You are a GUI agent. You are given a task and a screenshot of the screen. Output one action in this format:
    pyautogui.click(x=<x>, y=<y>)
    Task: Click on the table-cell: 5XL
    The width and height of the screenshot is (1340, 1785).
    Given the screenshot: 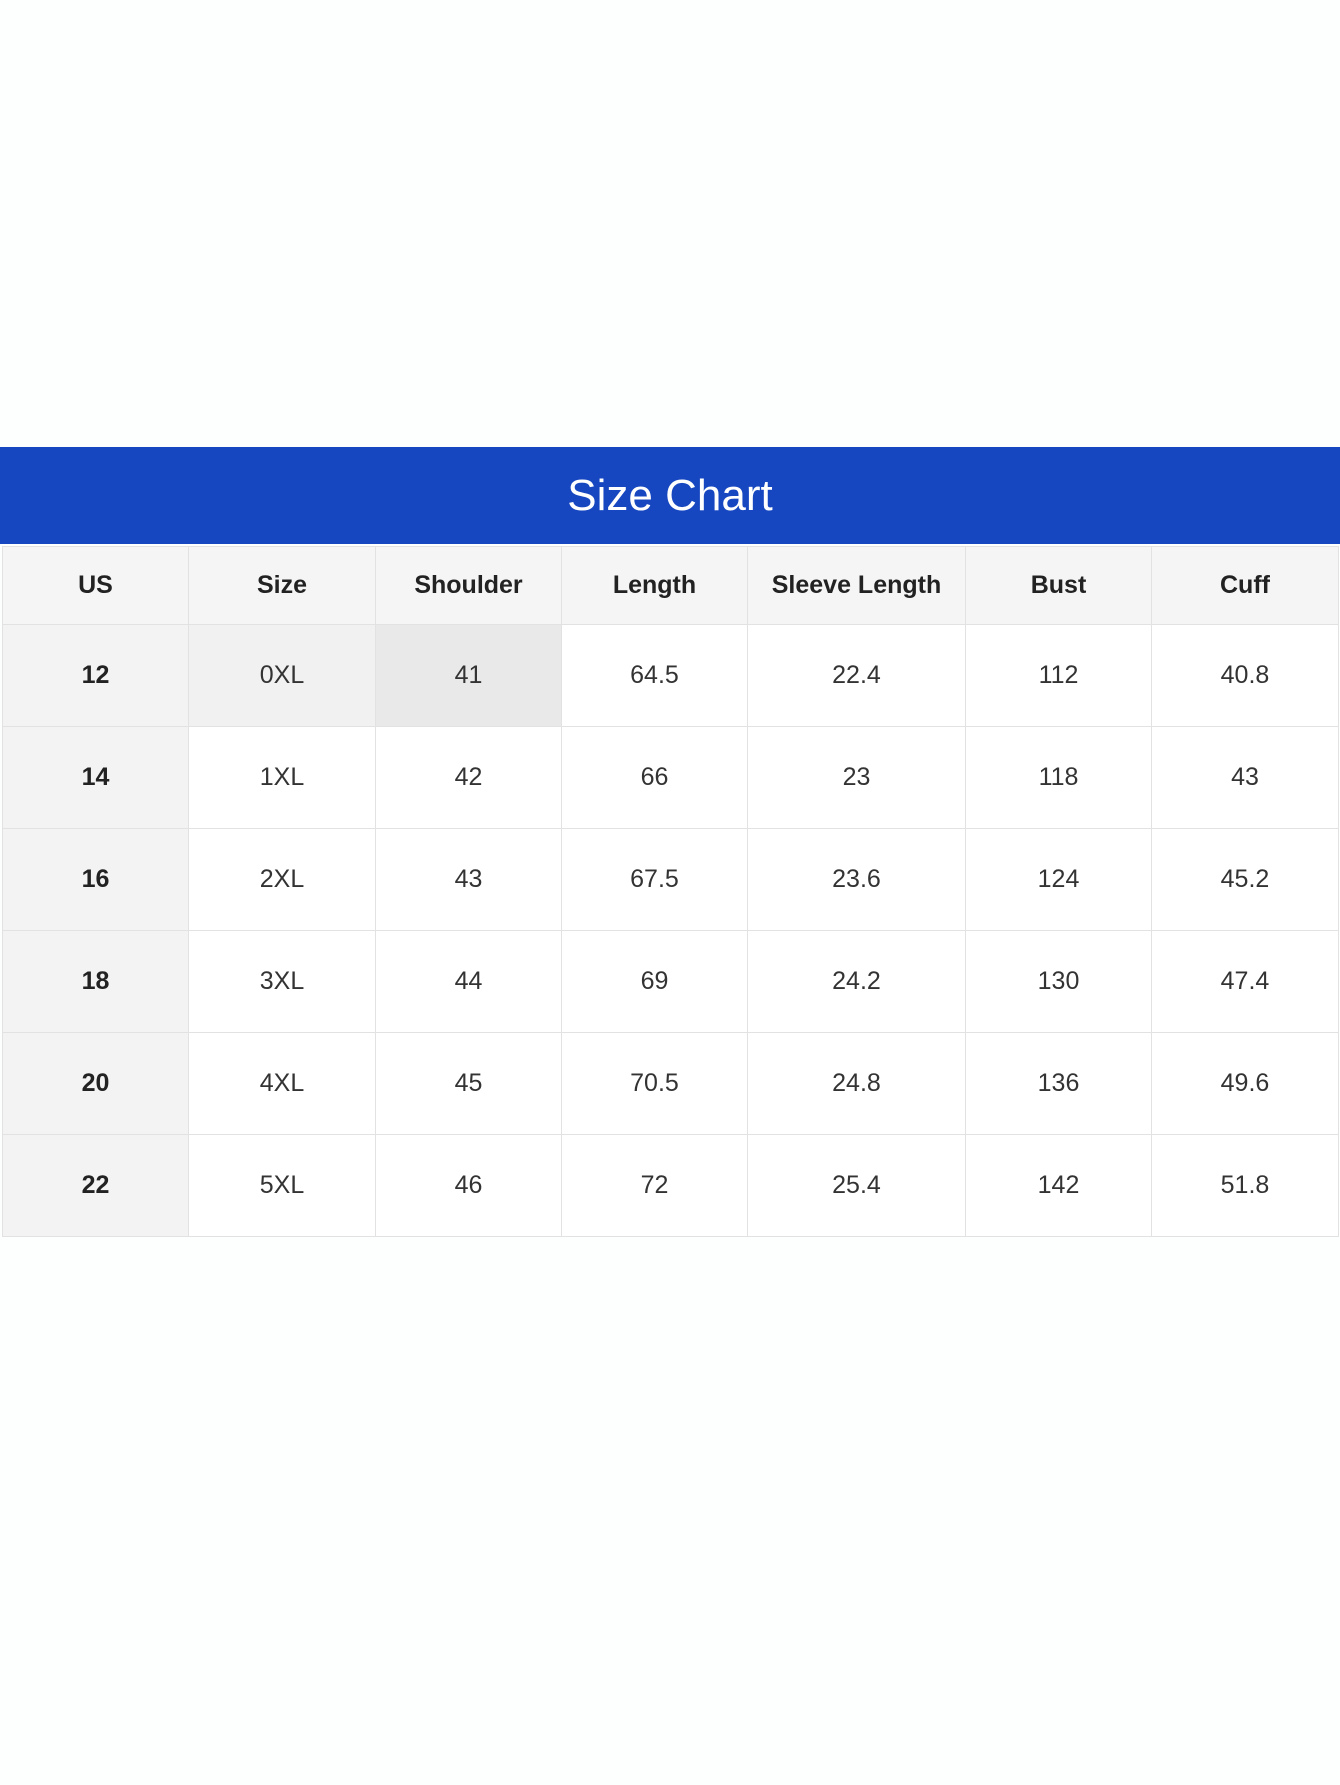 What is the action you would take?
    pyautogui.click(x=282, y=1185)
    